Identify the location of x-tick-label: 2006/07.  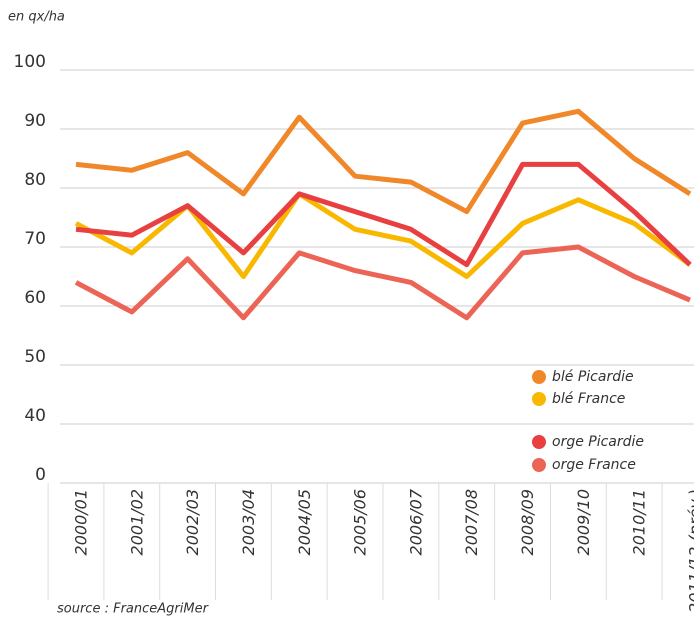
(415, 521).